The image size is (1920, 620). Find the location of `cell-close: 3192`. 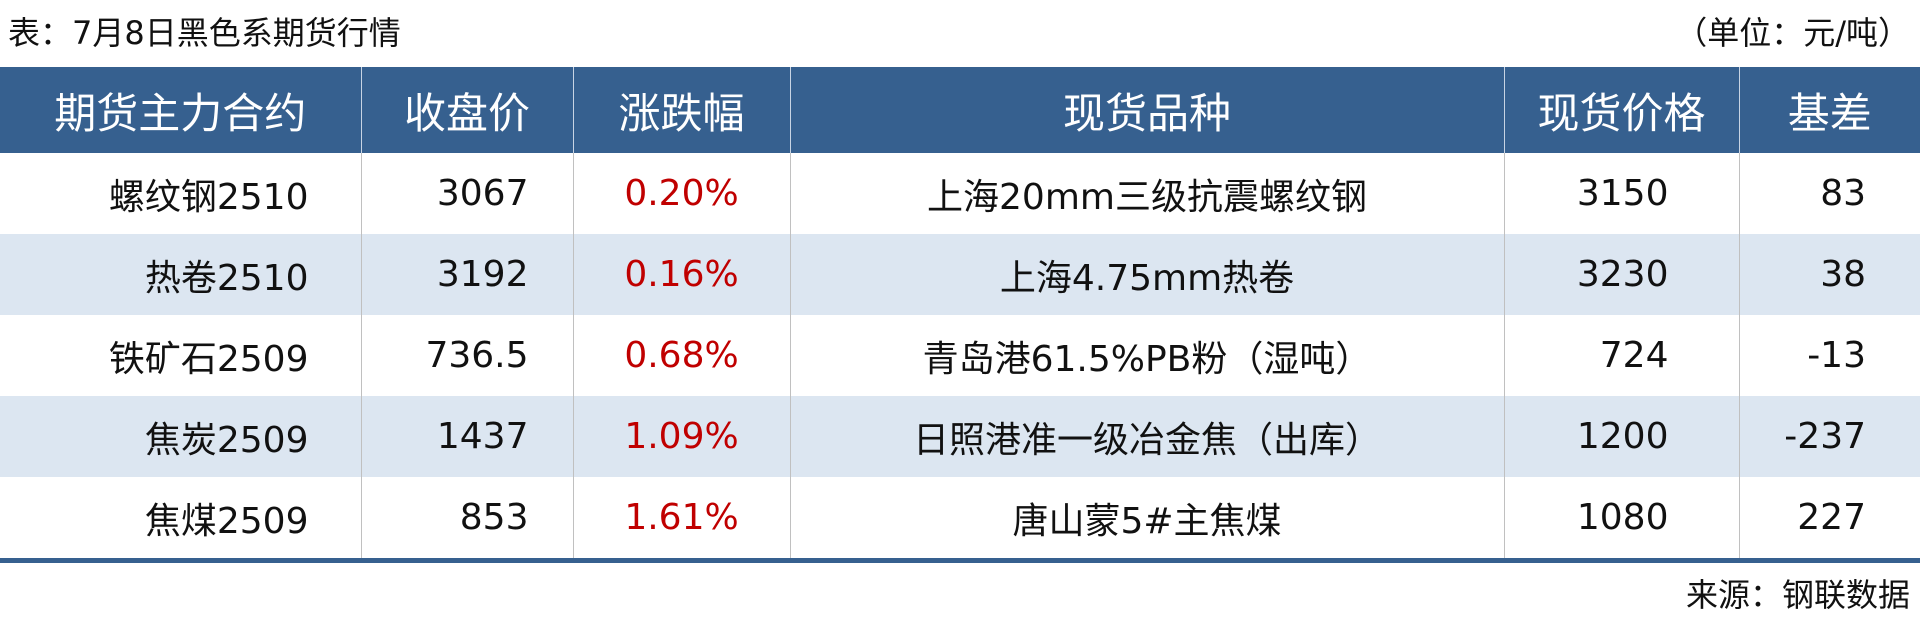

cell-close: 3192 is located at coordinates (466, 274).